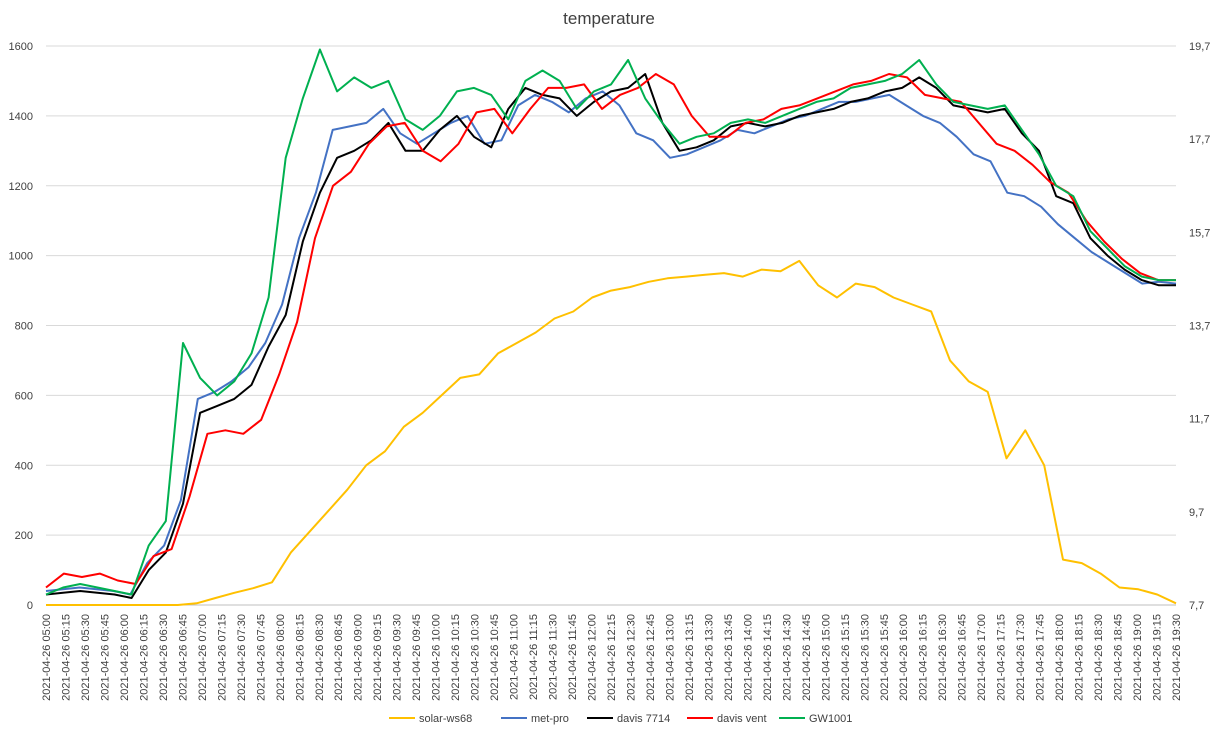 This screenshot has height=733, width=1218. I want to click on x-tick-label: 2021-04-26 10:00, so click(437, 657).